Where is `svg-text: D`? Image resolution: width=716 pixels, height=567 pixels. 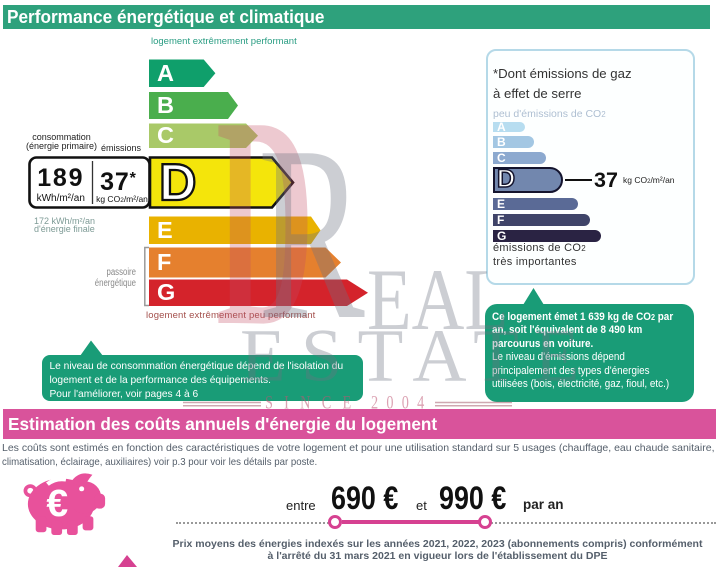
svg-text: D is located at coordinates (265, 220).